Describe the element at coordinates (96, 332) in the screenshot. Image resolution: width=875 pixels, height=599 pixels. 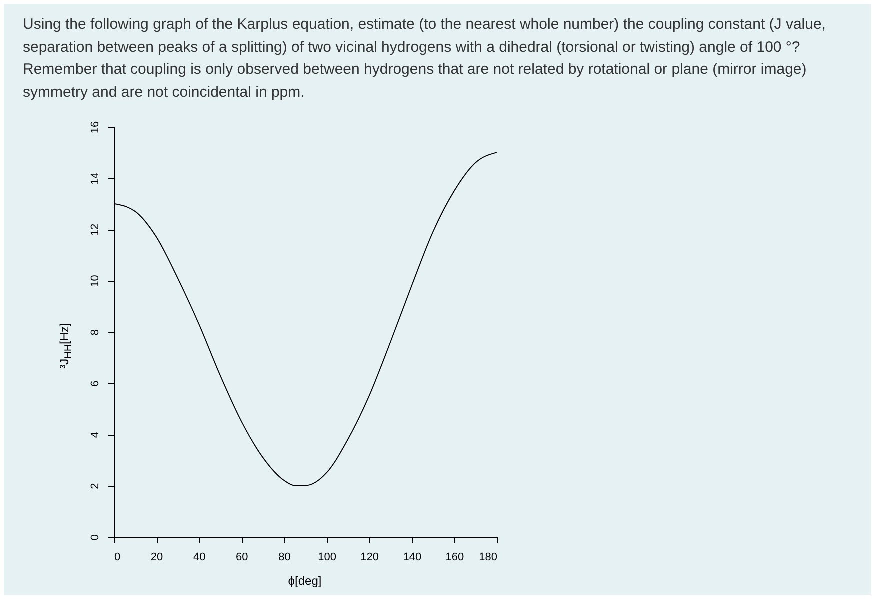
I see `y-tick-label: 8` at that location.